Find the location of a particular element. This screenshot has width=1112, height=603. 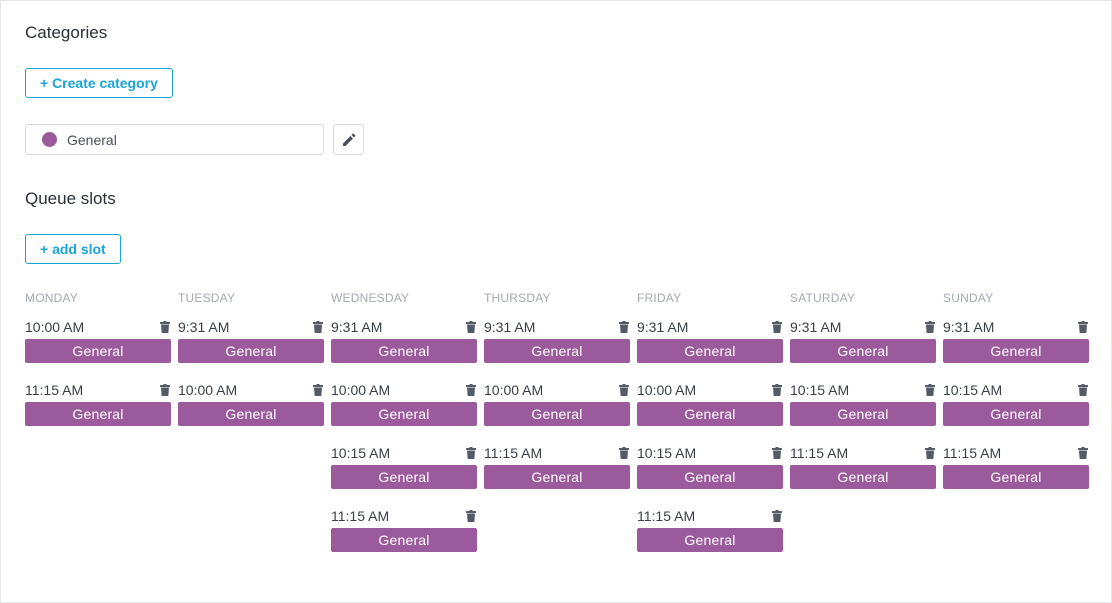

day-column-monday: MONDAY 10:00 AM General 11:15 AM General is located at coordinates (98, 430).